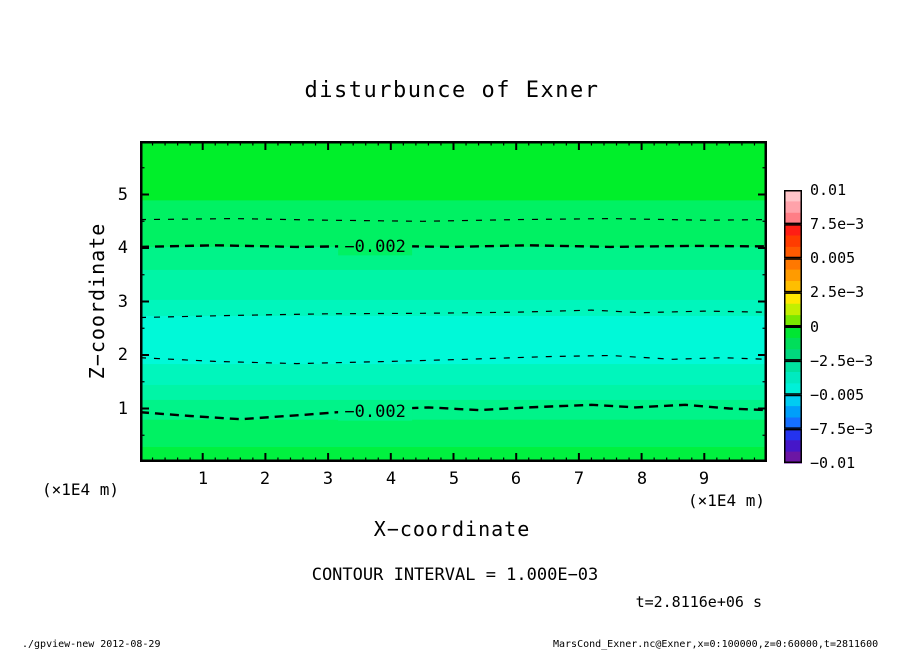 This screenshot has width=904, height=654. I want to click on y-tick-label: 5, so click(122, 195).